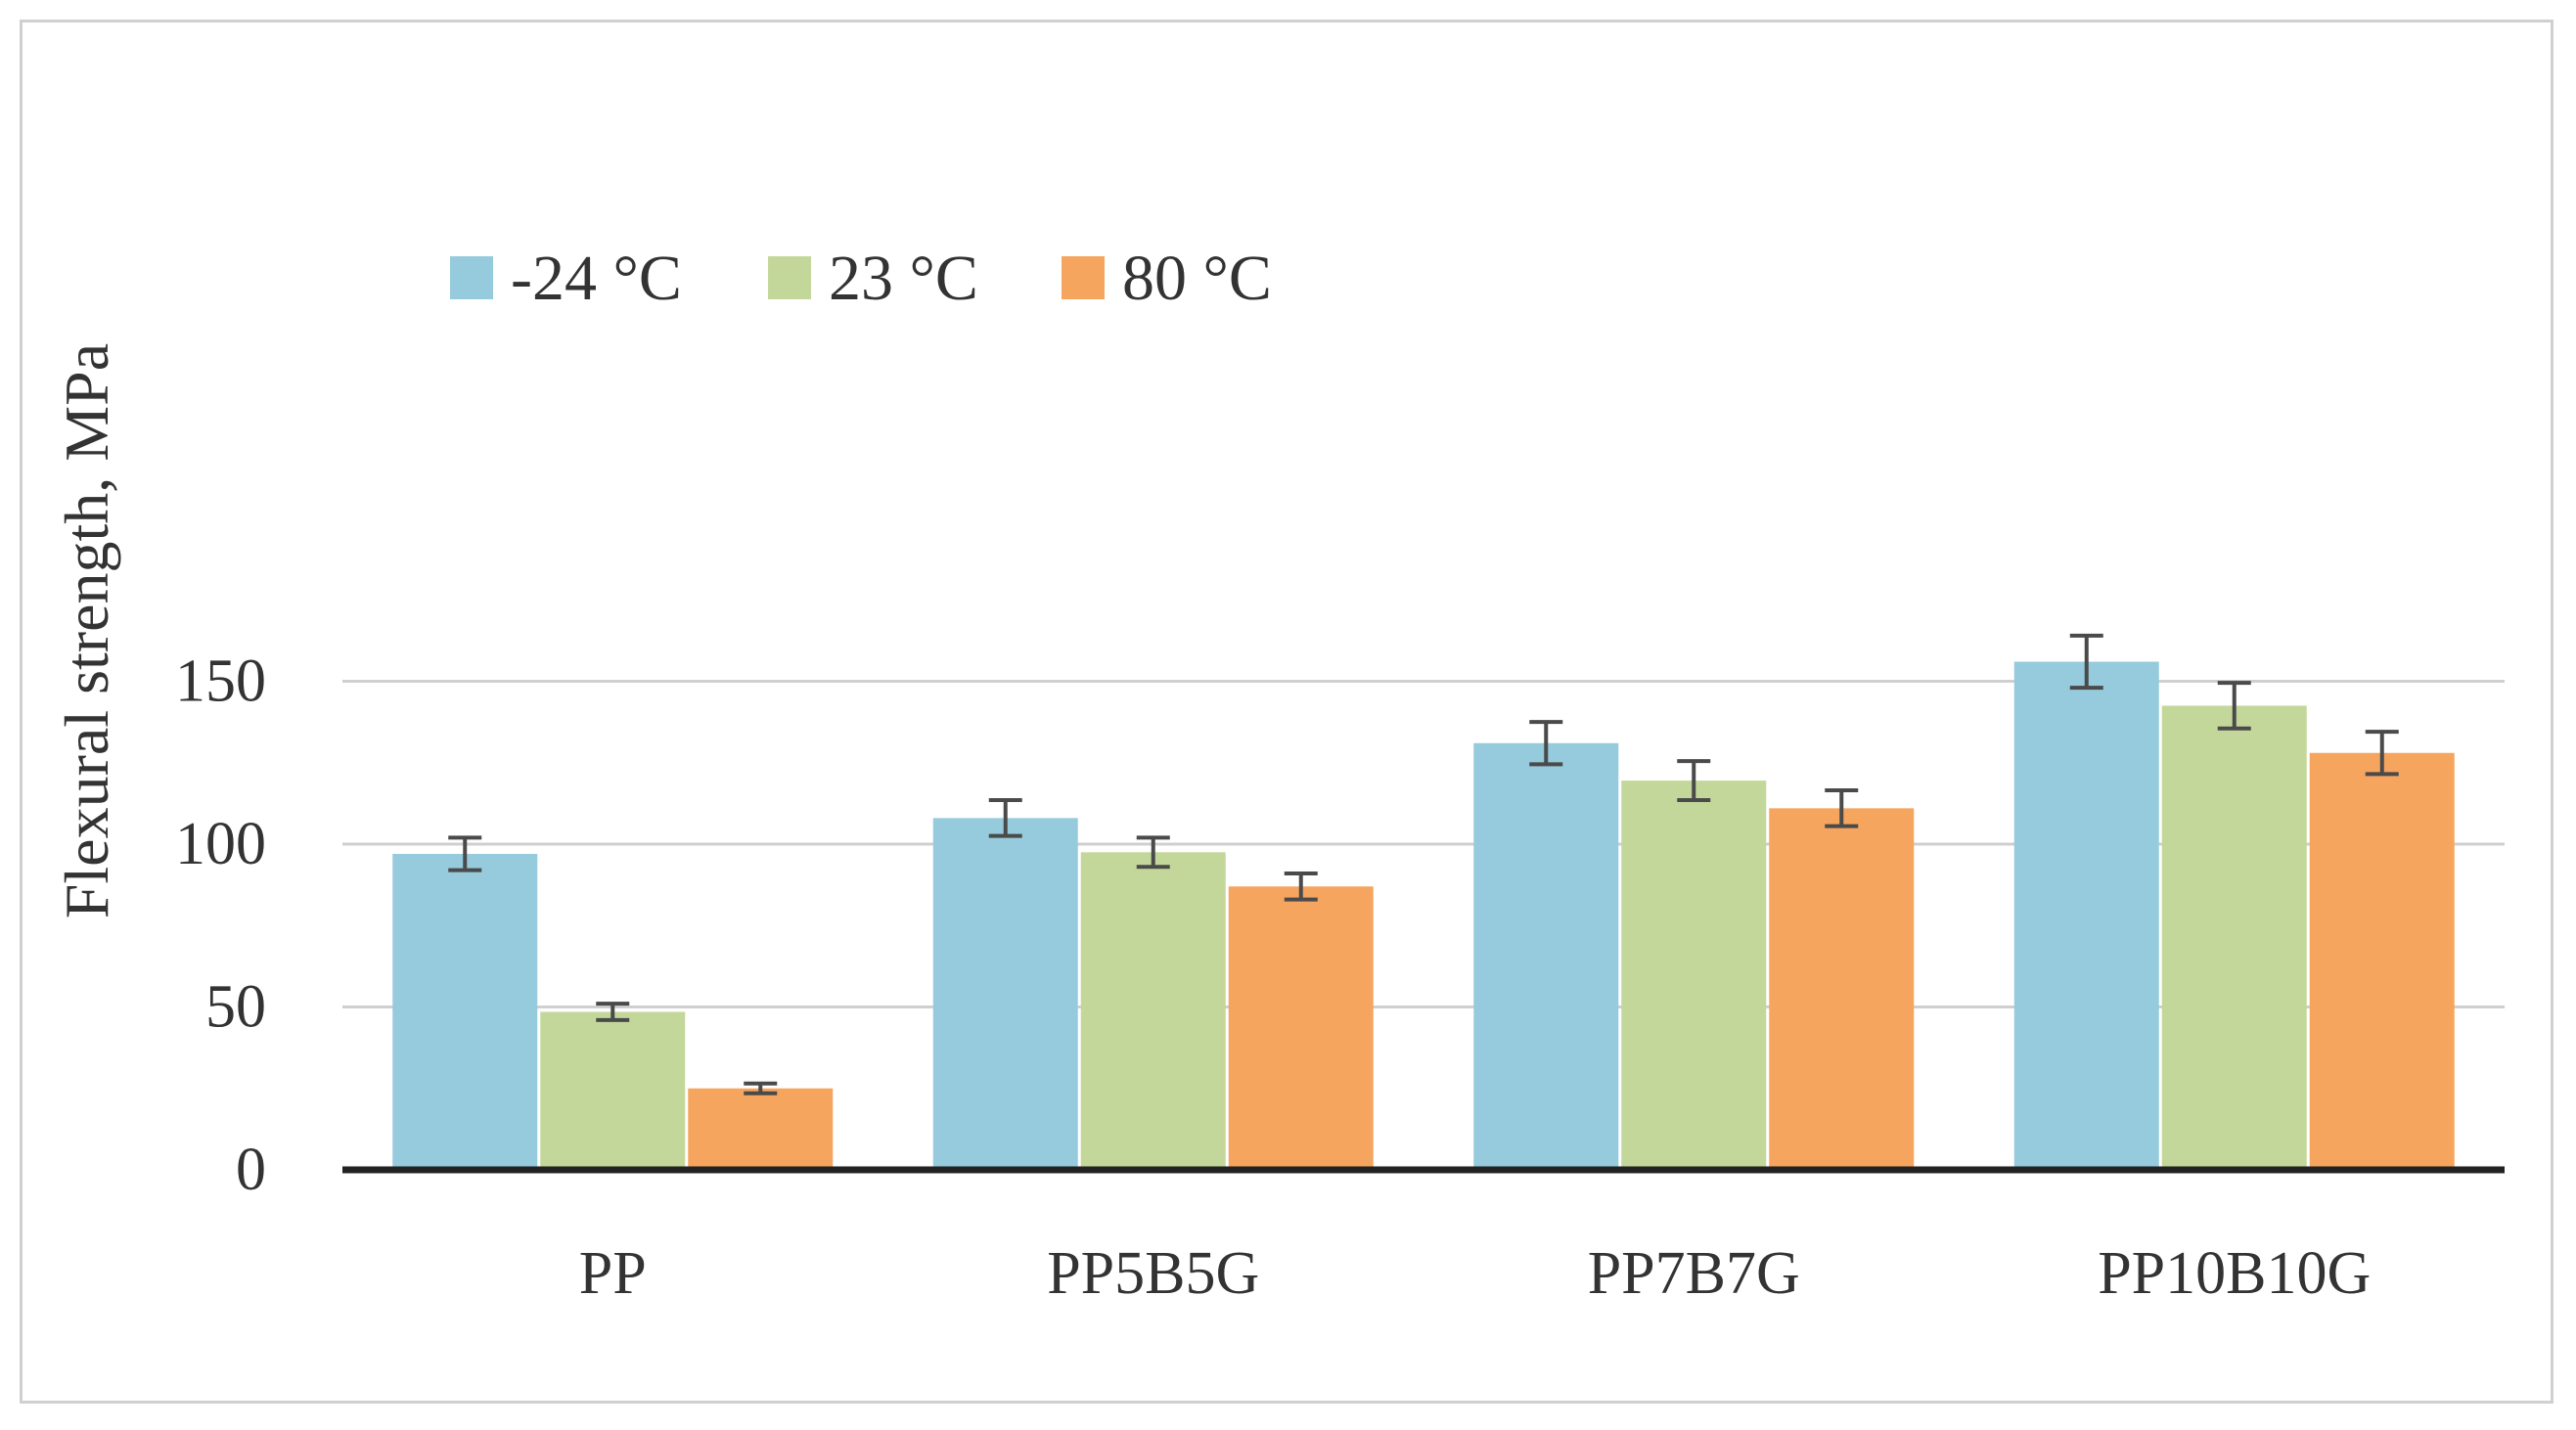 The width and height of the screenshot is (2576, 1430). I want to click on legend-label: -24 °C, so click(596, 278).